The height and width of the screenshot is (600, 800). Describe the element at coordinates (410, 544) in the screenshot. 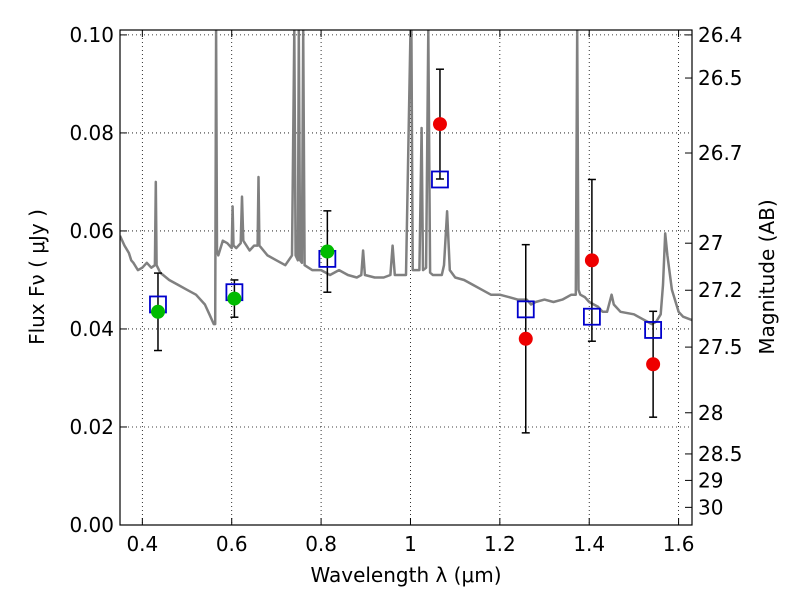

I see `x-tick-label: 1` at that location.